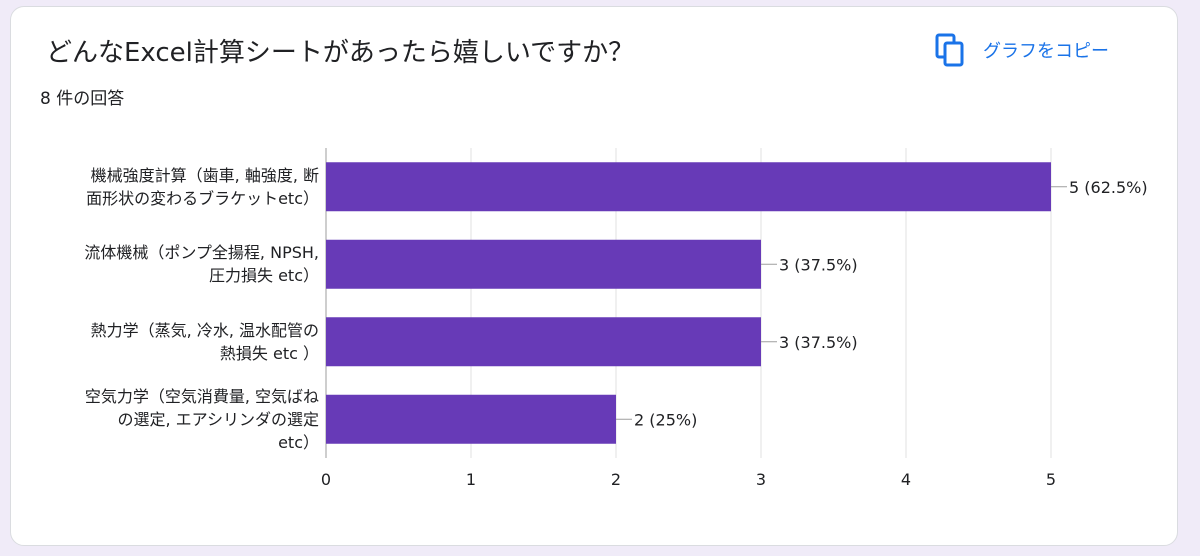  I want to click on category-label-line: 流体機械（ポンプ全揚程, NPSH,, so click(201, 253).